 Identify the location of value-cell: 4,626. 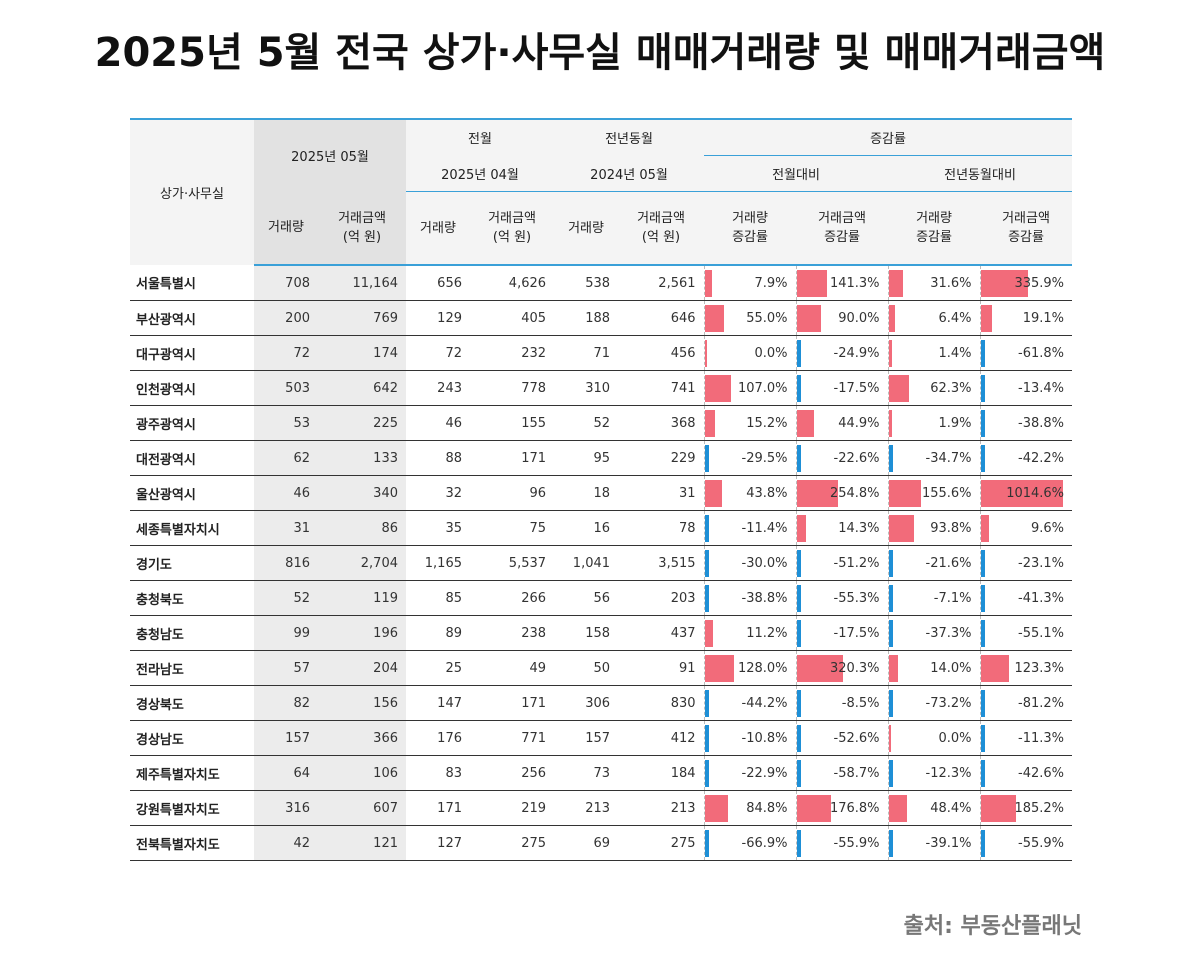
(512, 283).